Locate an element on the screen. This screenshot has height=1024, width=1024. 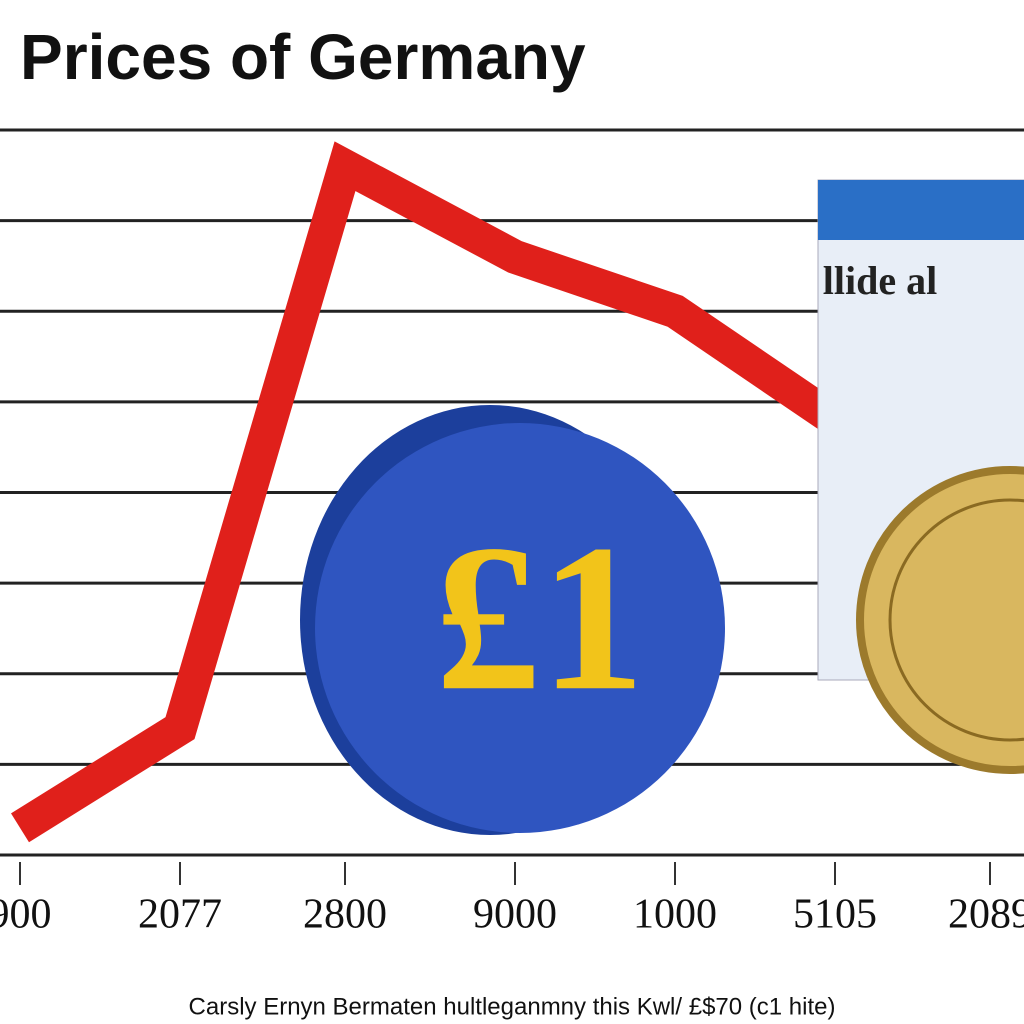
x-tick-label: 2089 is located at coordinates (986, 915).